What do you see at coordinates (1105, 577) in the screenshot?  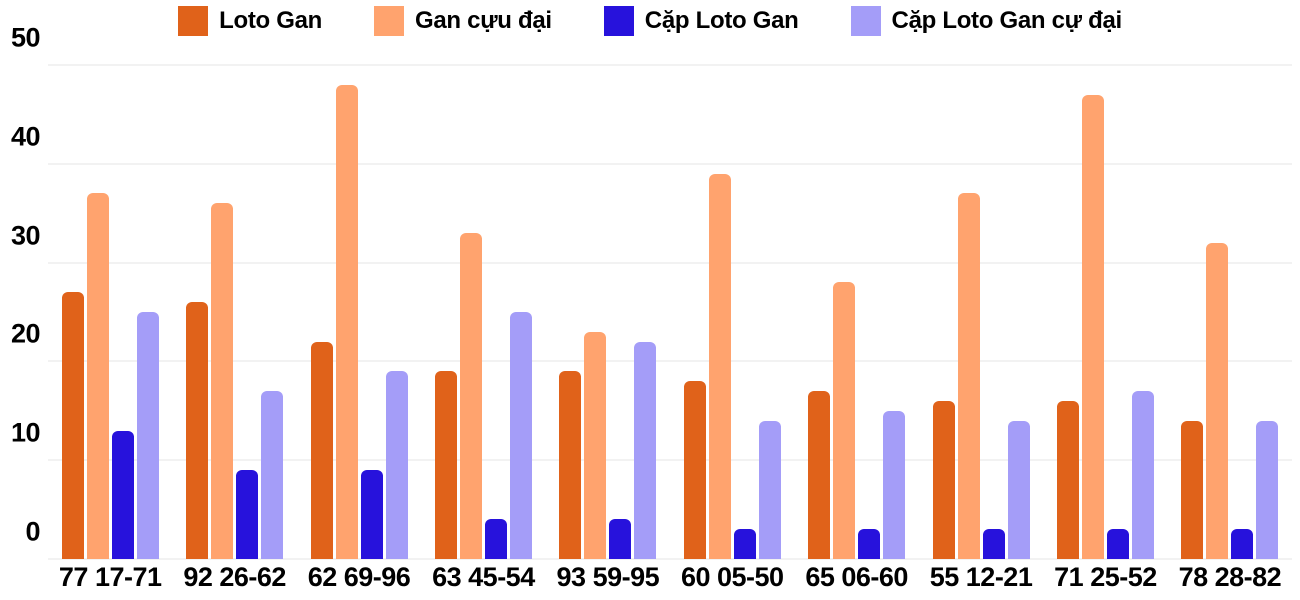 I see `x-axis-category-label: 71 25-52` at bounding box center [1105, 577].